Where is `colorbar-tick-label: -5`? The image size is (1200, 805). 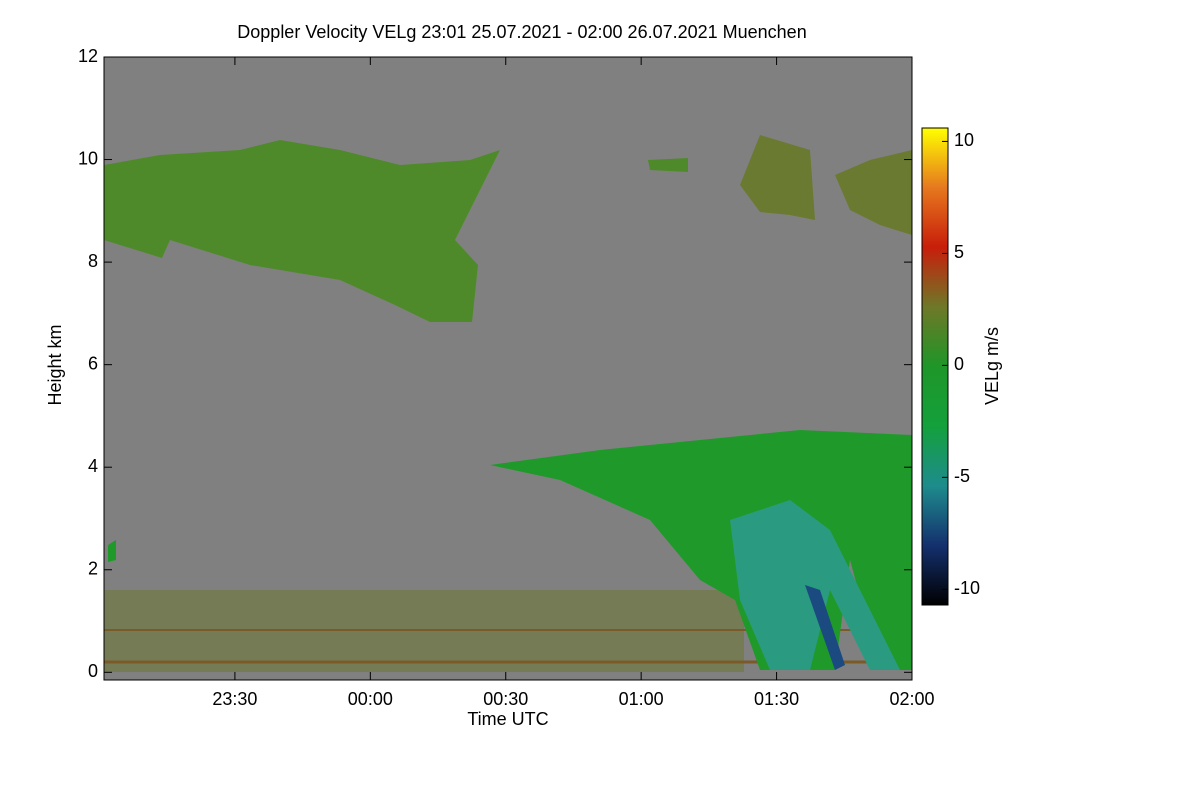
colorbar-tick-label: -5 is located at coordinates (962, 476).